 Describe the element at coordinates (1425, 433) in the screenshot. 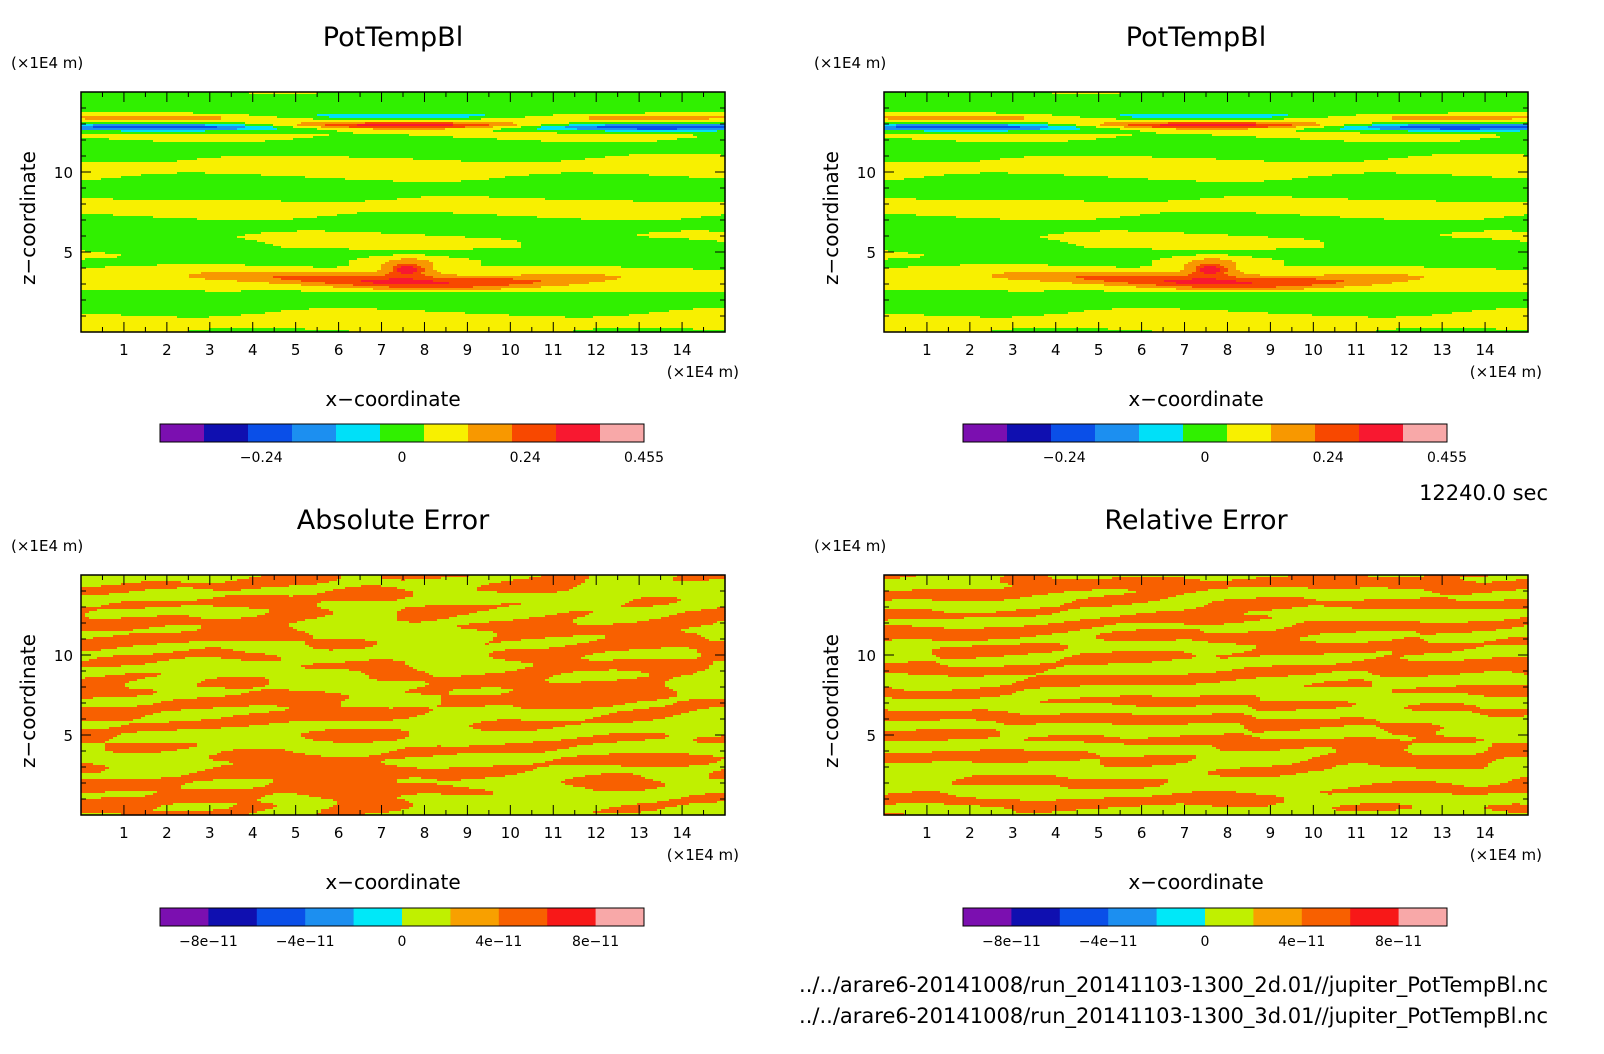

I see `colorbar-swatch` at that location.